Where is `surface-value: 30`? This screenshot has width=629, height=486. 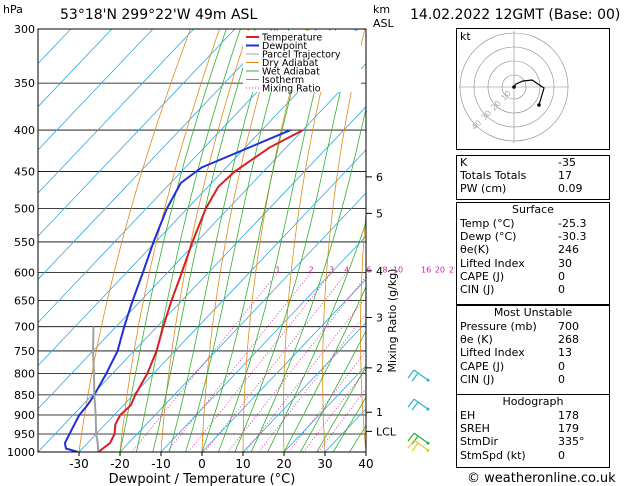
surface-value: 30 is located at coordinates (565, 263).